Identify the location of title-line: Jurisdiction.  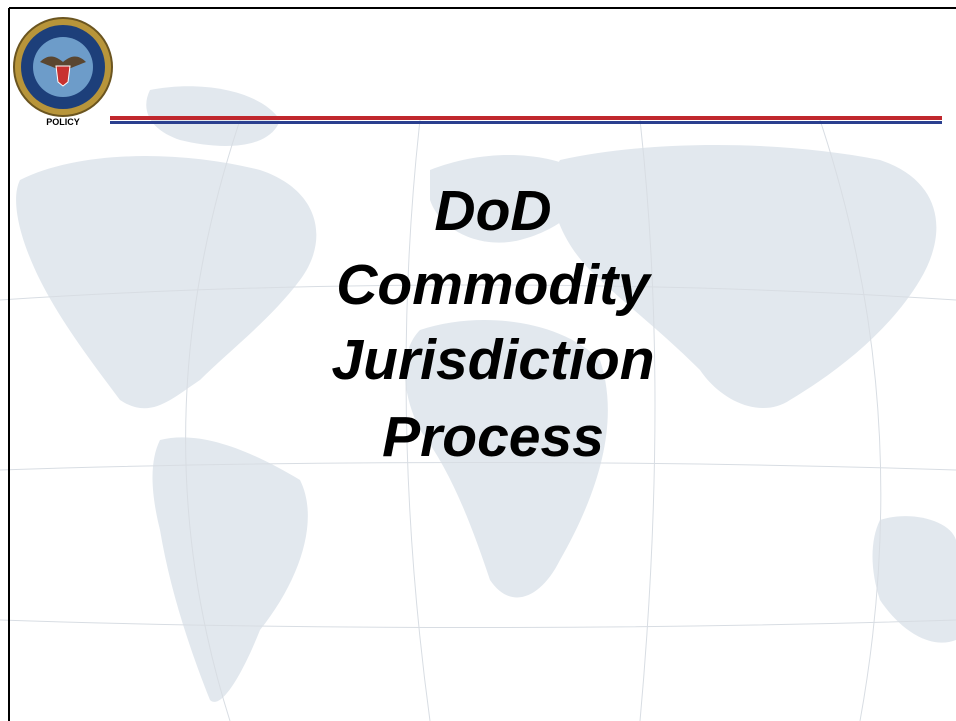
(492, 360).